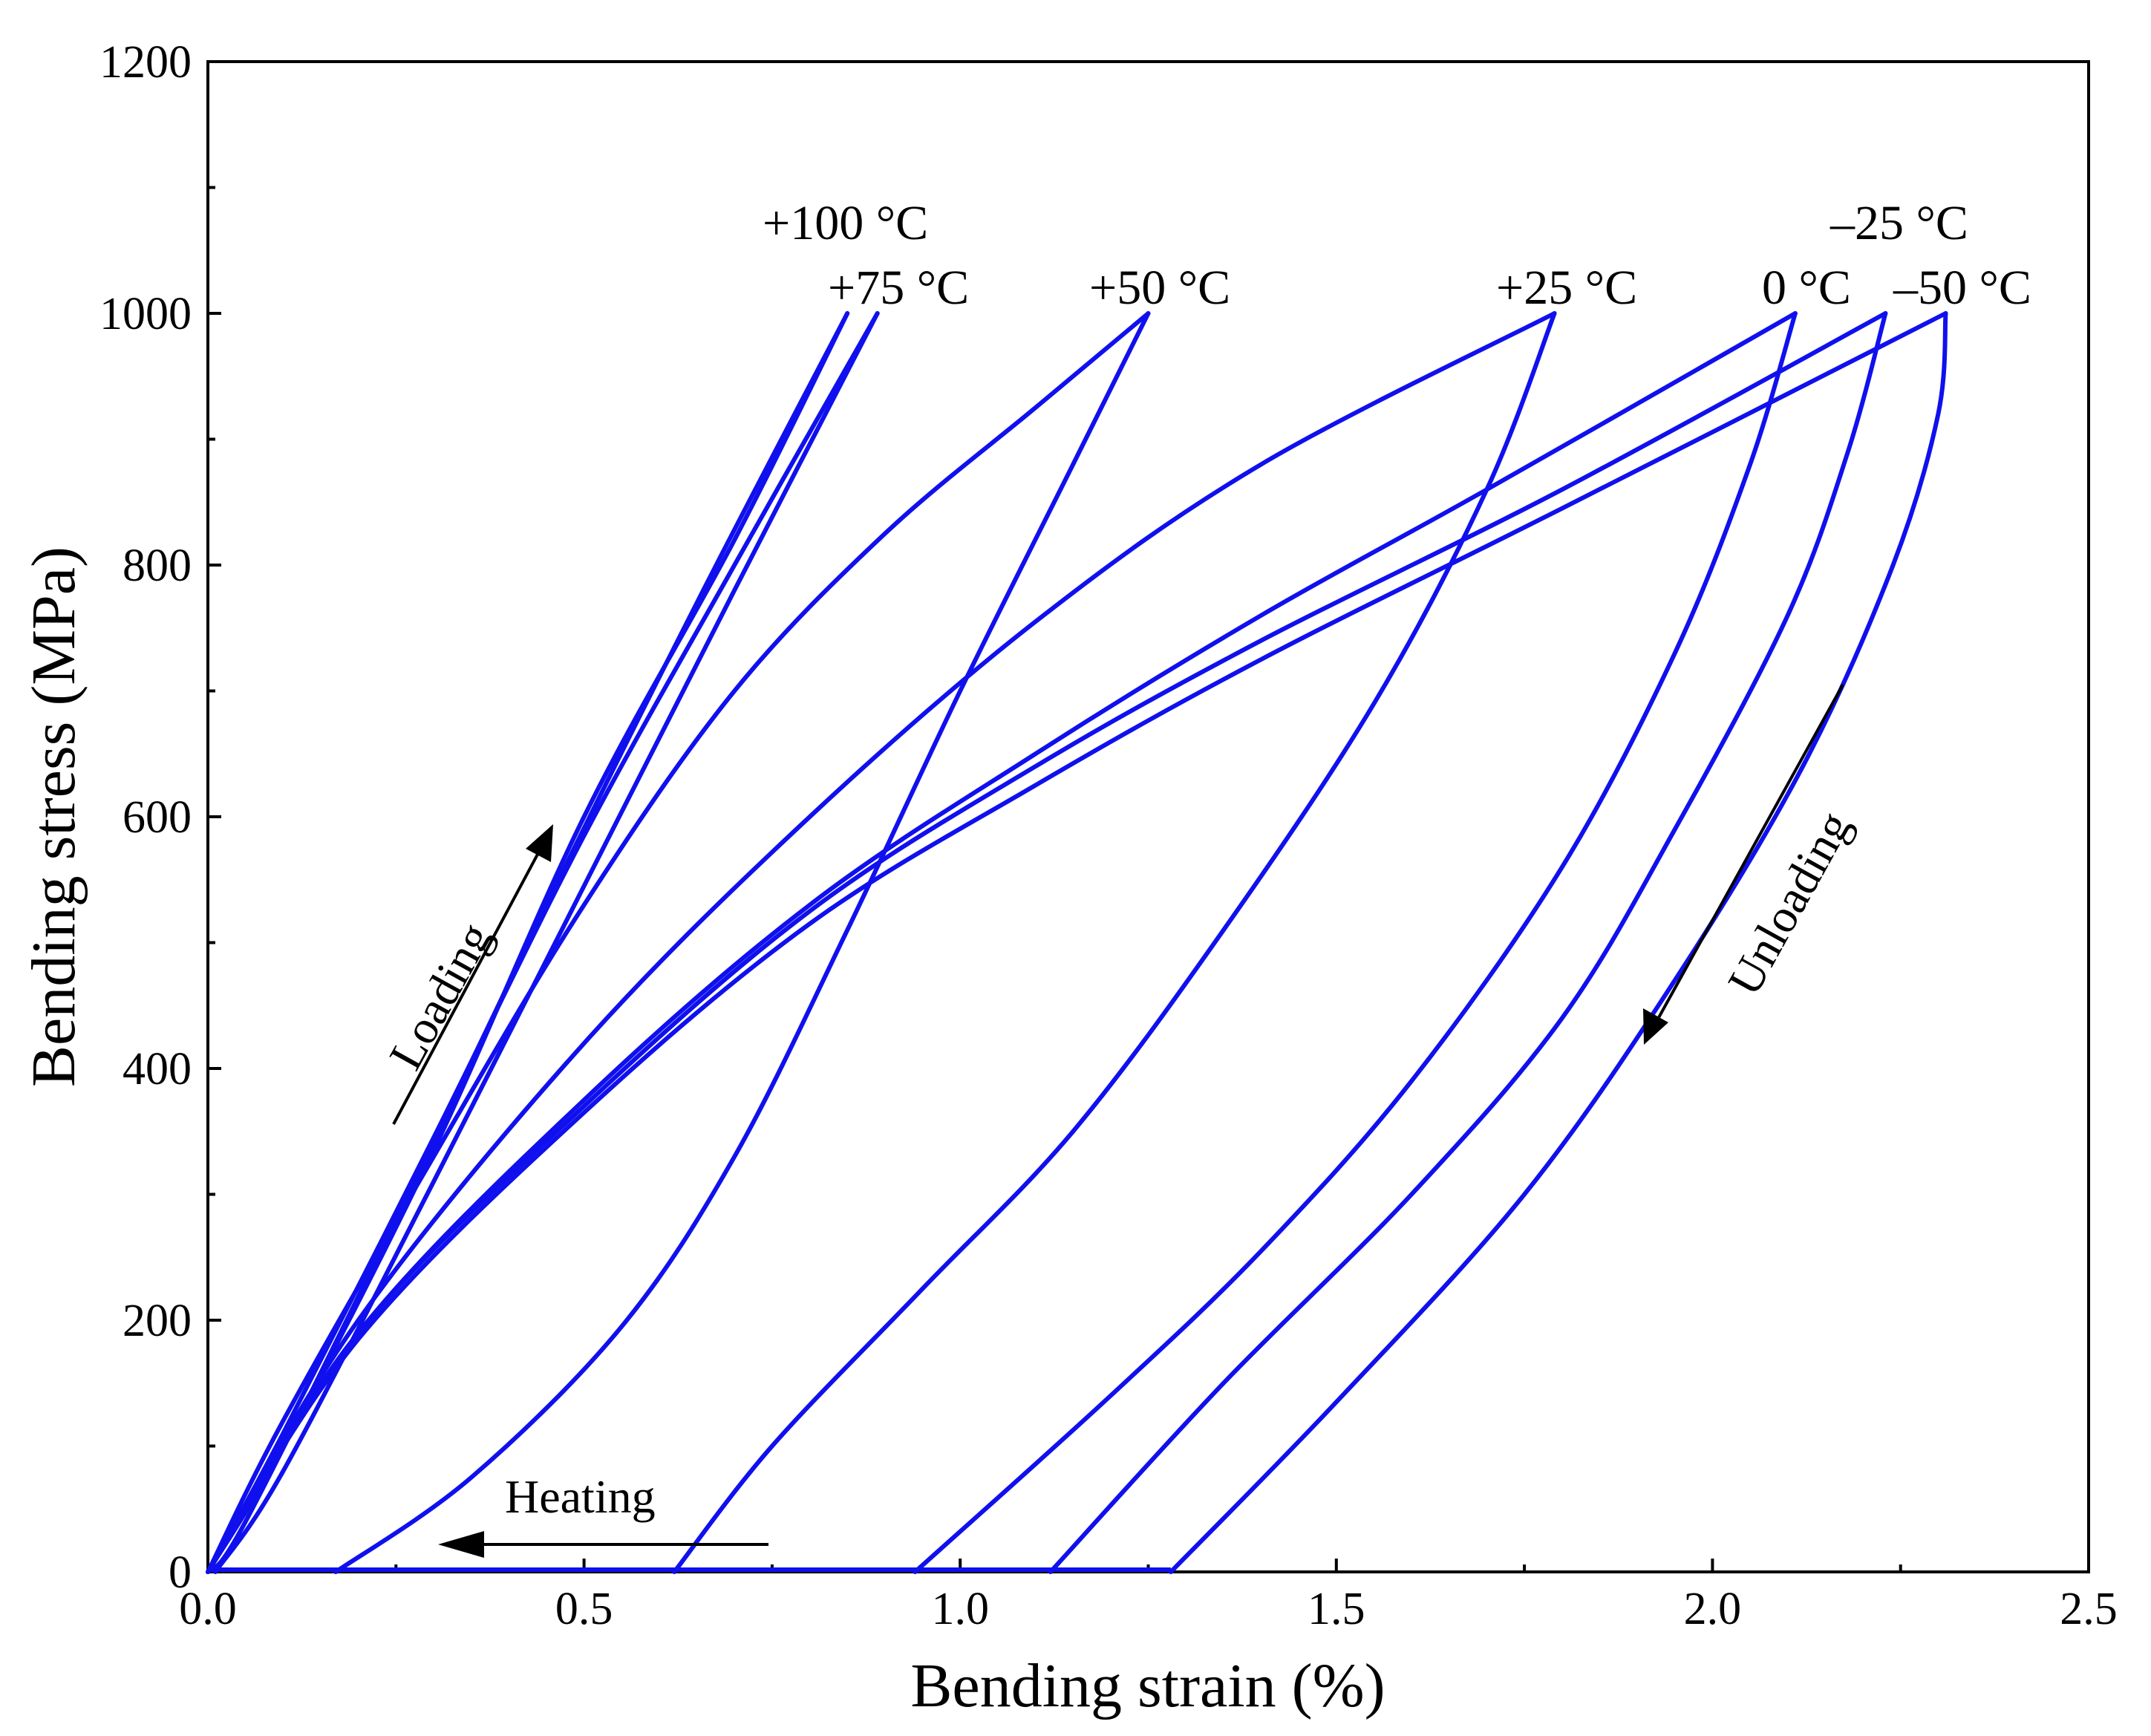 This screenshot has height=1736, width=2151. Describe the element at coordinates (584, 1609) in the screenshot. I see `x-tick-label: 0.5` at that location.